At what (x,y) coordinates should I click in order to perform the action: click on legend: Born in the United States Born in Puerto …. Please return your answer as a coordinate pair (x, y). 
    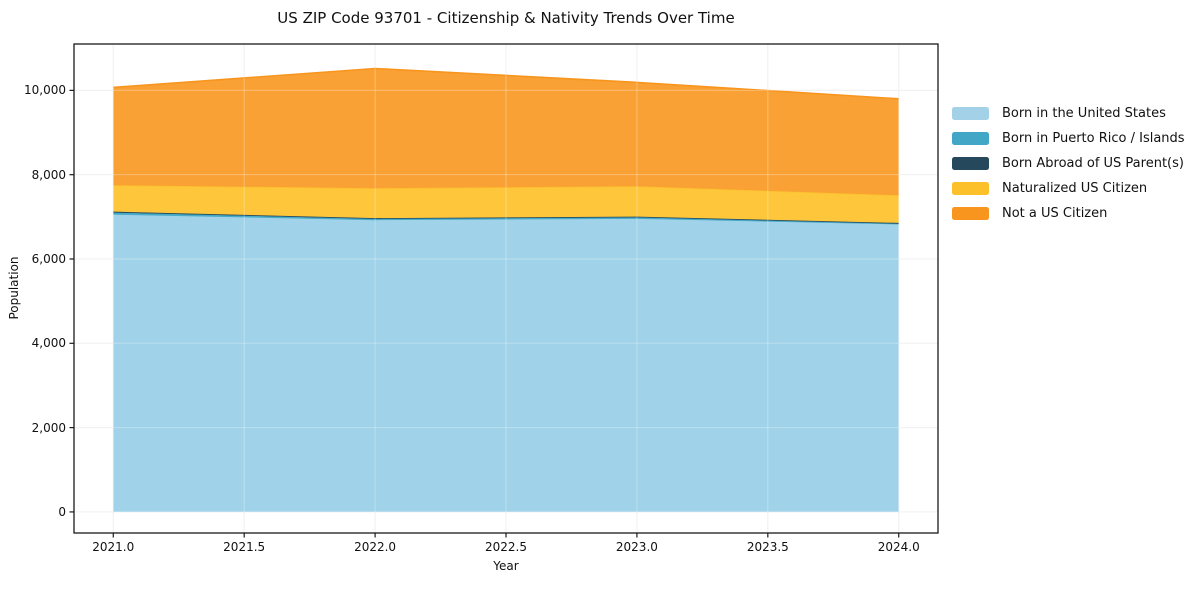
    Looking at the image, I should click on (1068, 163).